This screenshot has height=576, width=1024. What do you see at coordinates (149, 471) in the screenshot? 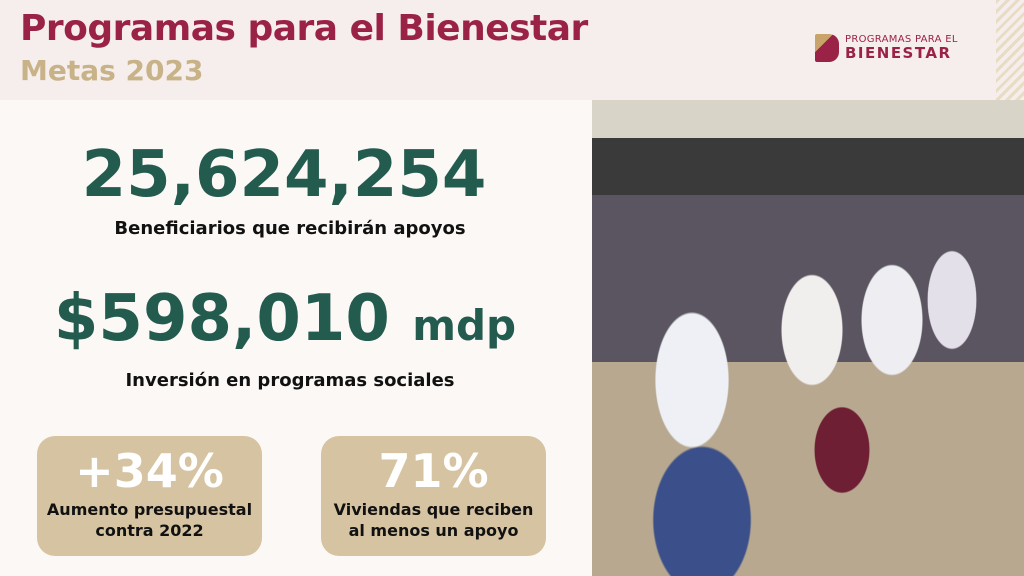
I see `card-value: +34%` at bounding box center [149, 471].